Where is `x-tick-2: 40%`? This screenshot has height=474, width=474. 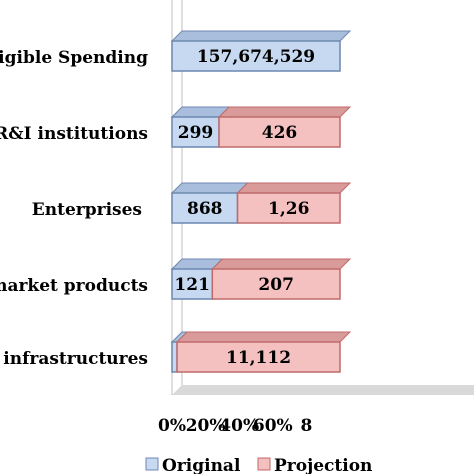
x-tick-2: 40% is located at coordinates (239, 426).